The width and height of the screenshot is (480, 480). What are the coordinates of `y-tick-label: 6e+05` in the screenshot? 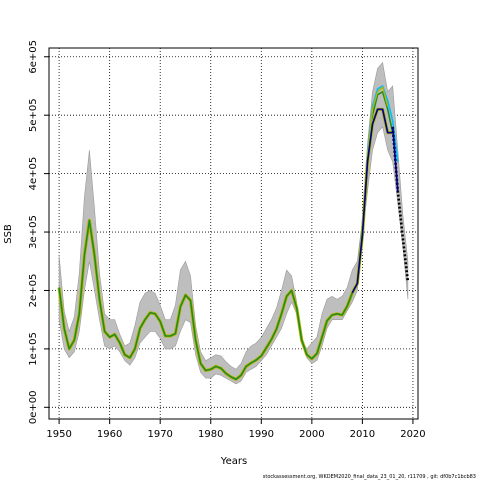 It's located at (33, 57).